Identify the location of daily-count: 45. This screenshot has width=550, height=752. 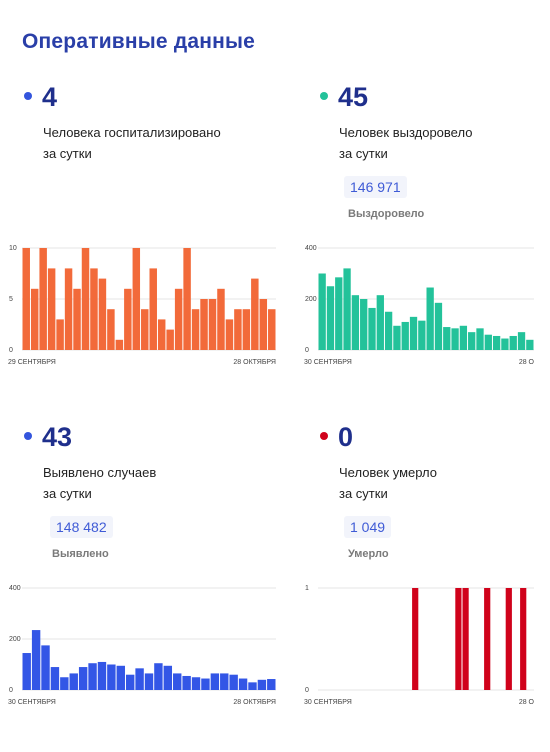
(353, 97).